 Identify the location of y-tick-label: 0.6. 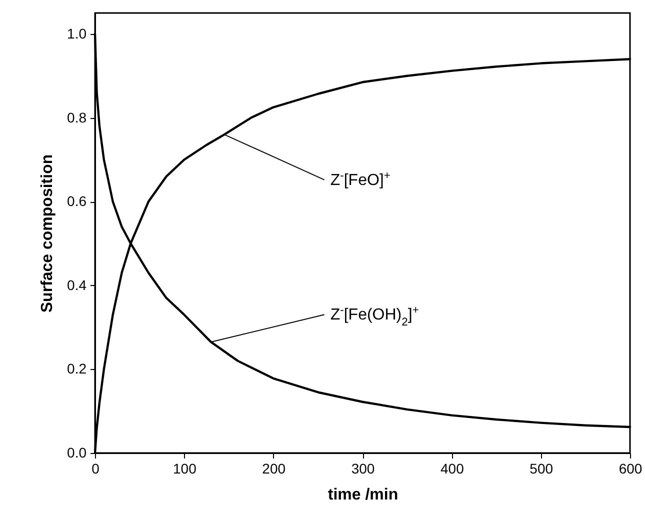
(77, 201).